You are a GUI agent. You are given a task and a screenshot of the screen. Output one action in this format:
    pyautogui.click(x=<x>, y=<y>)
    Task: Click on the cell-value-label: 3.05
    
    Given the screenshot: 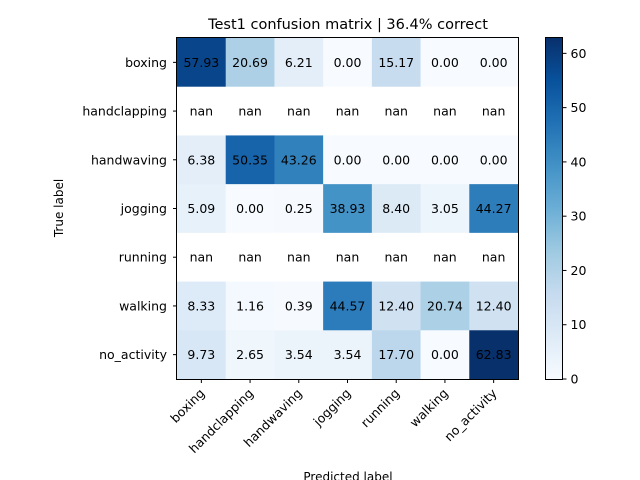 What is the action you would take?
    pyautogui.click(x=445, y=208)
    